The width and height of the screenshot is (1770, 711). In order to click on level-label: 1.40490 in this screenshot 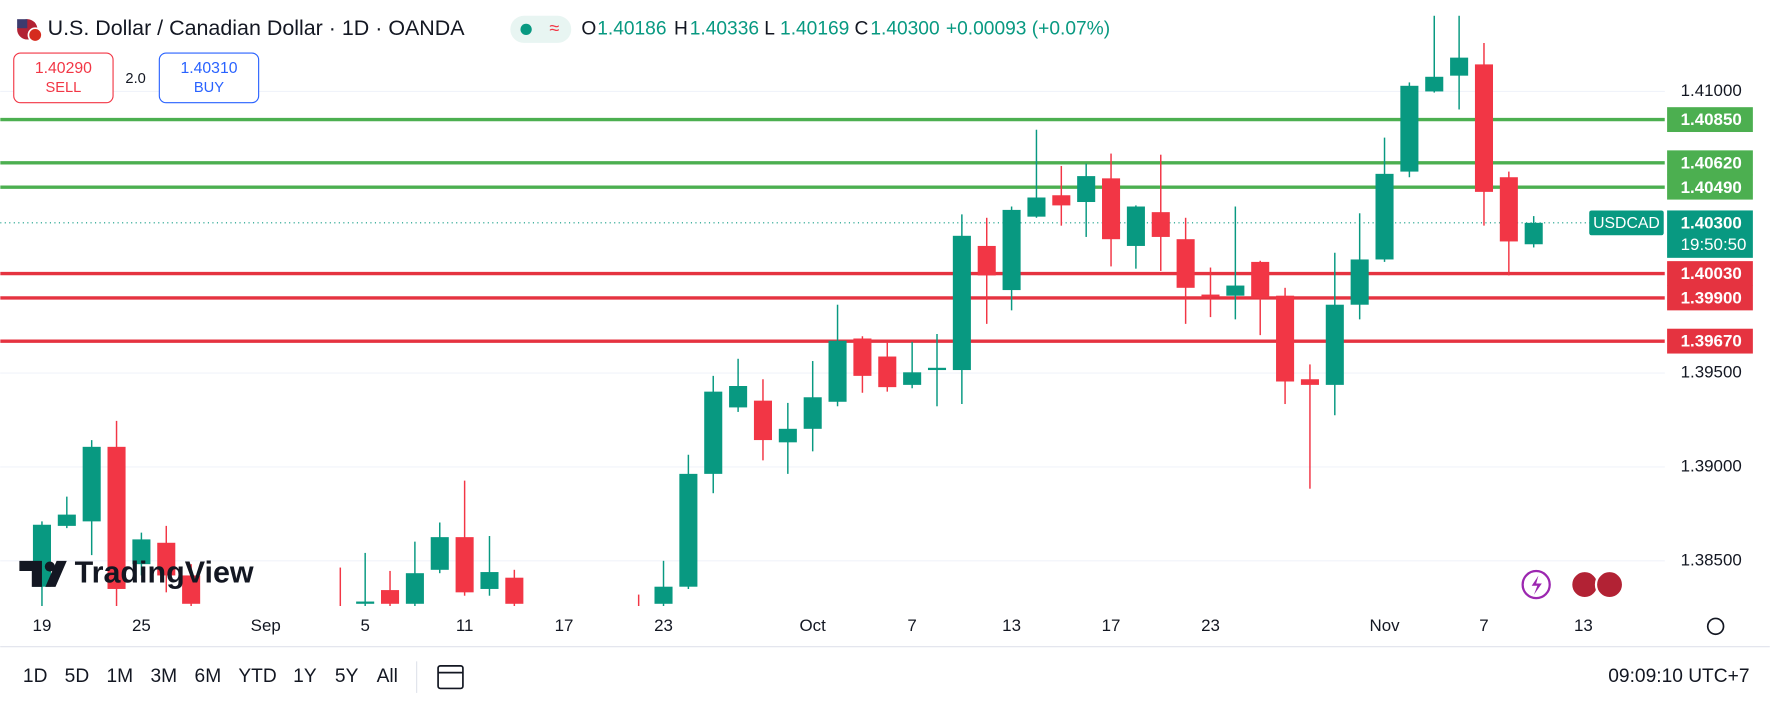, I will do `click(1711, 187)`.